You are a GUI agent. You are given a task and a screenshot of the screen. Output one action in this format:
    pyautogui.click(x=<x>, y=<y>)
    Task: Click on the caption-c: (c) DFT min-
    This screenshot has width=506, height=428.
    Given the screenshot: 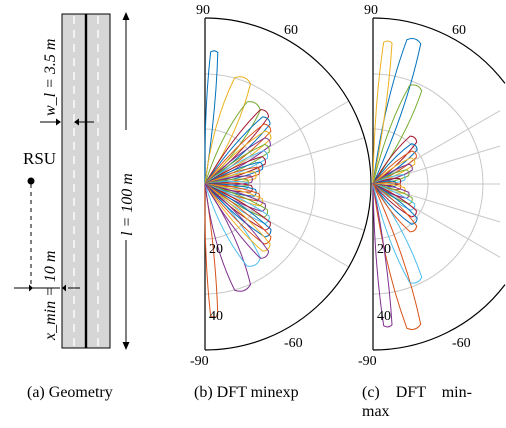 What is the action you would take?
    pyautogui.click(x=417, y=392)
    